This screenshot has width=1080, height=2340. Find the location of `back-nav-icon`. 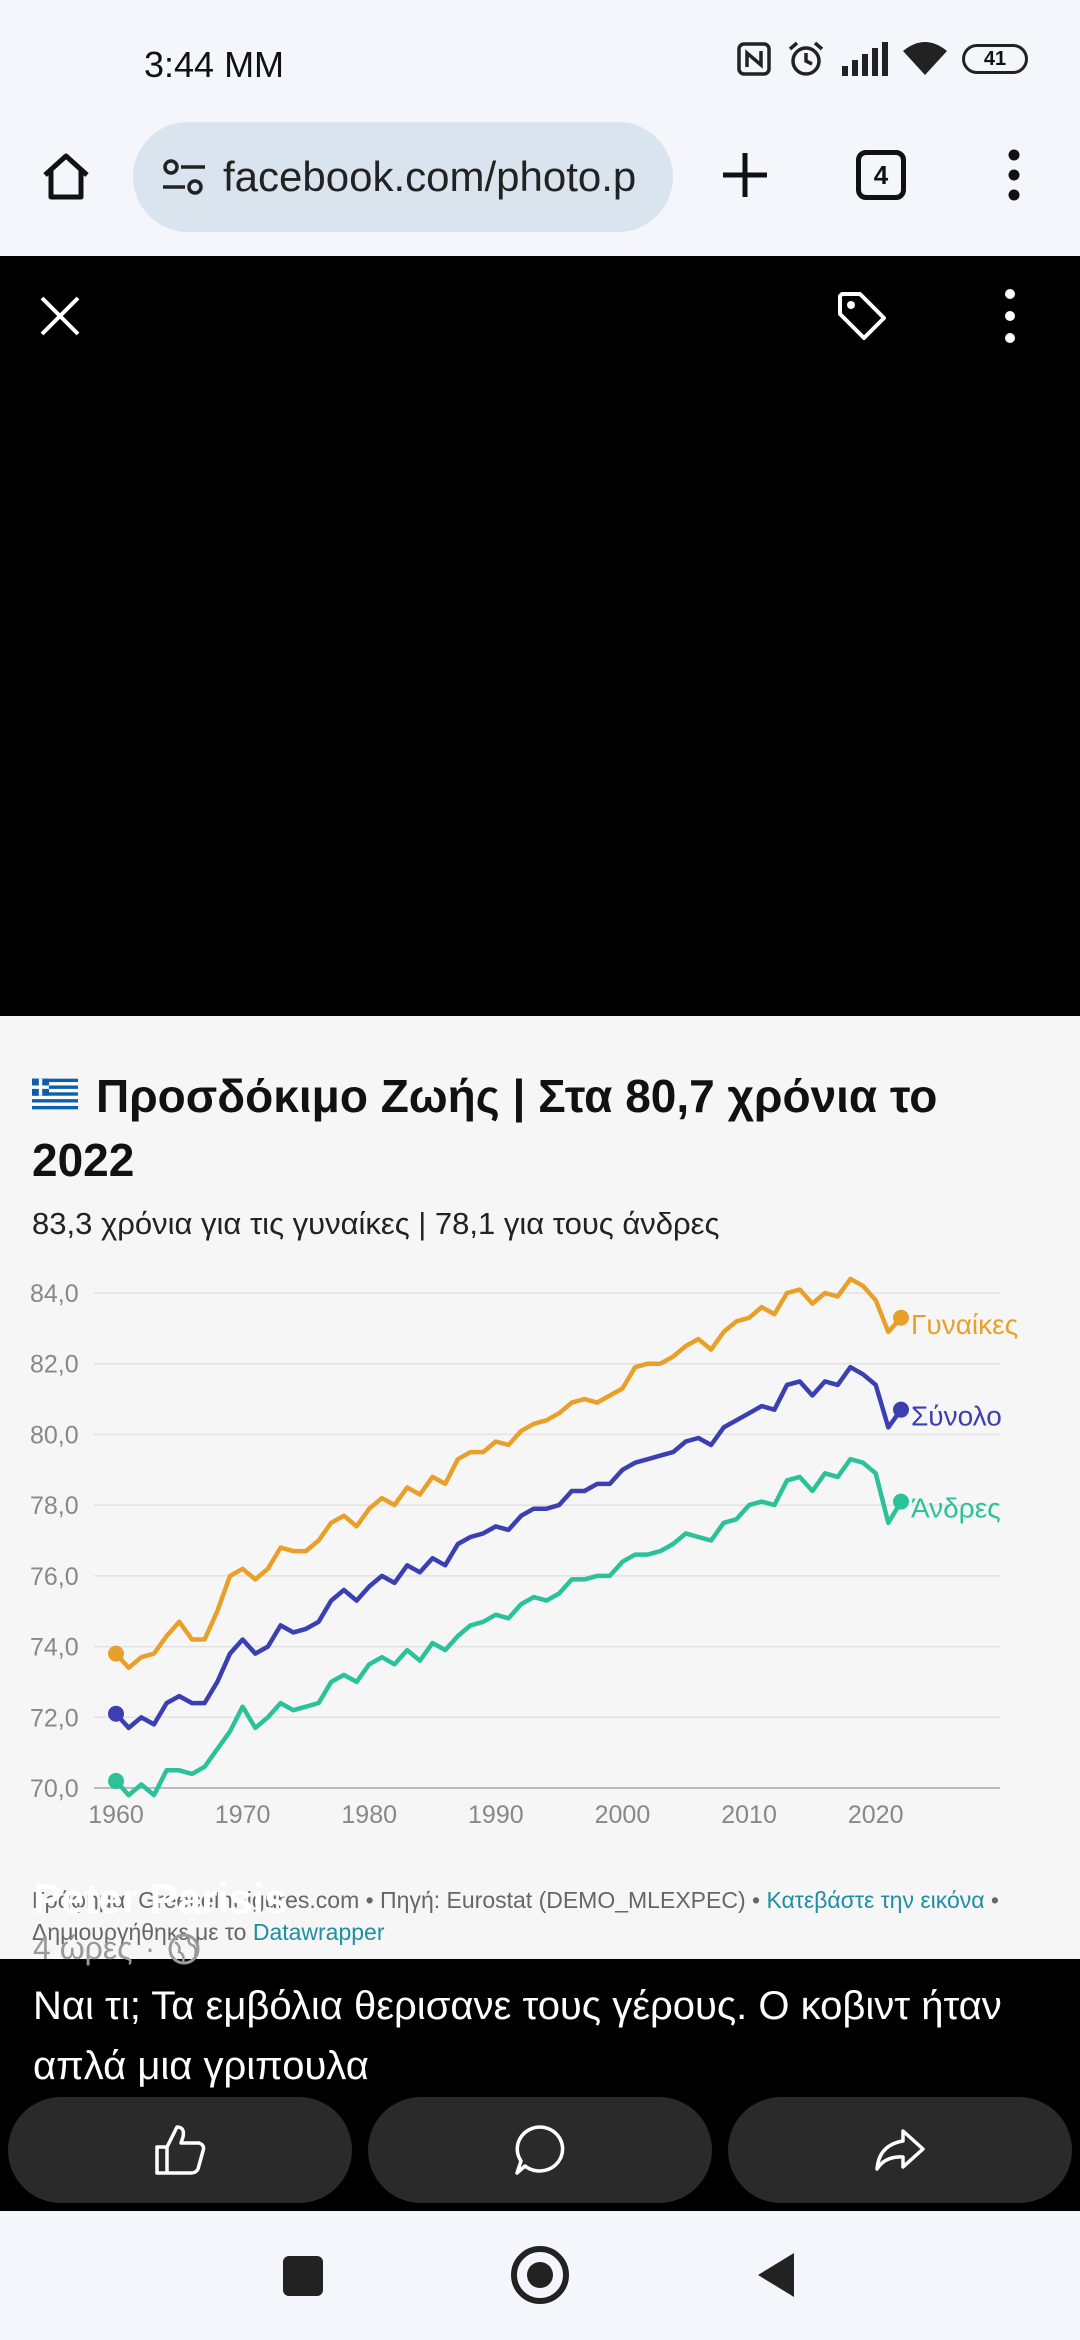

back-nav-icon is located at coordinates (776, 2275).